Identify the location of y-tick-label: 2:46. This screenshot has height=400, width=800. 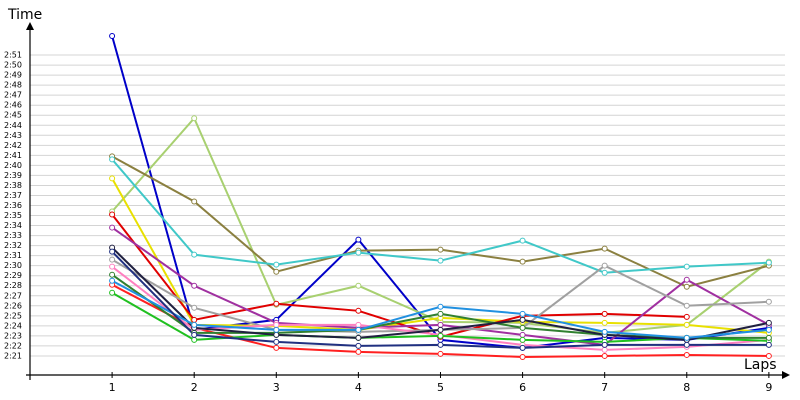
(13, 105).